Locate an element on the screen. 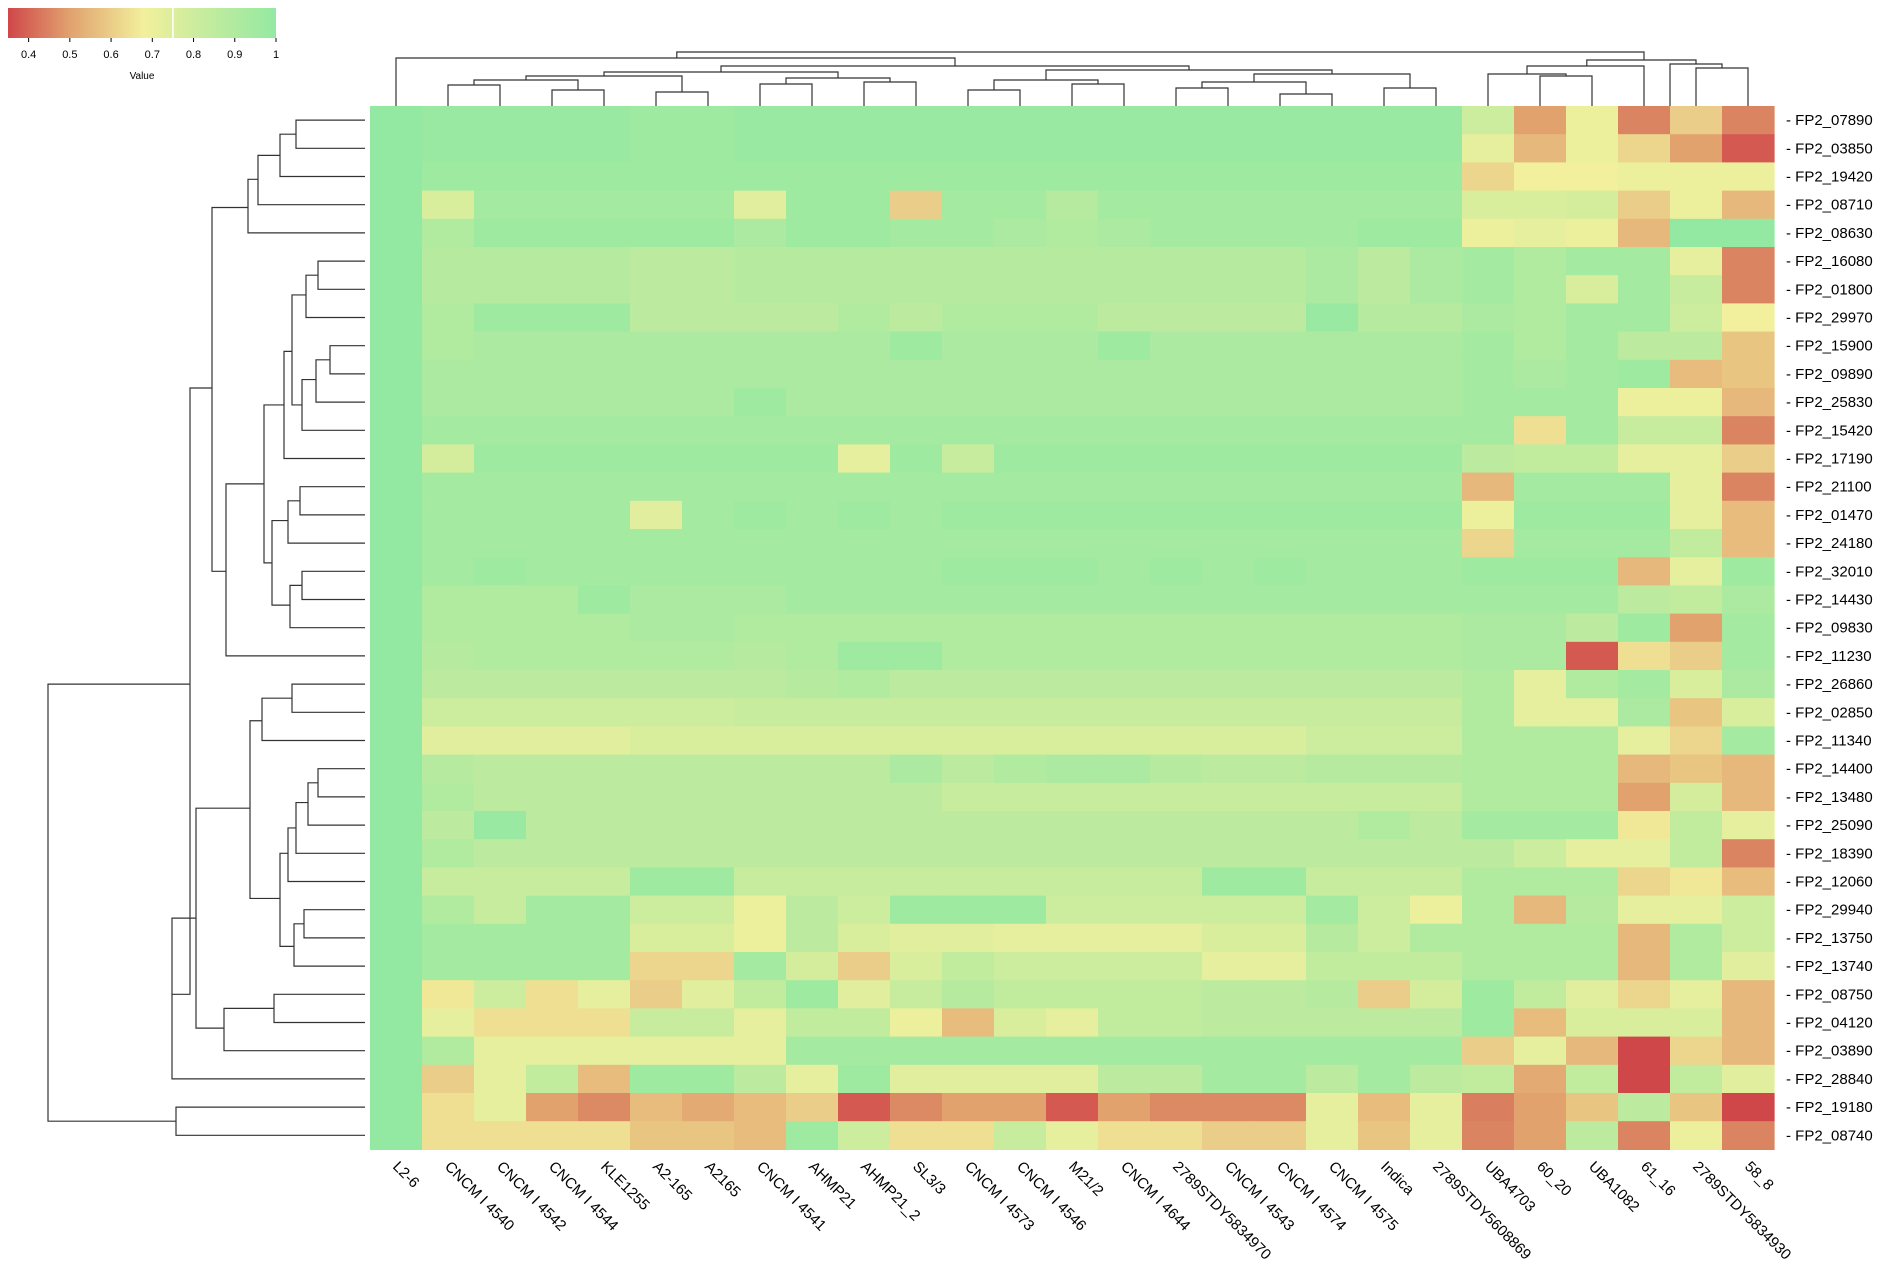 The image size is (1889, 1266). column-label: AHMP21 is located at coordinates (832, 1185).